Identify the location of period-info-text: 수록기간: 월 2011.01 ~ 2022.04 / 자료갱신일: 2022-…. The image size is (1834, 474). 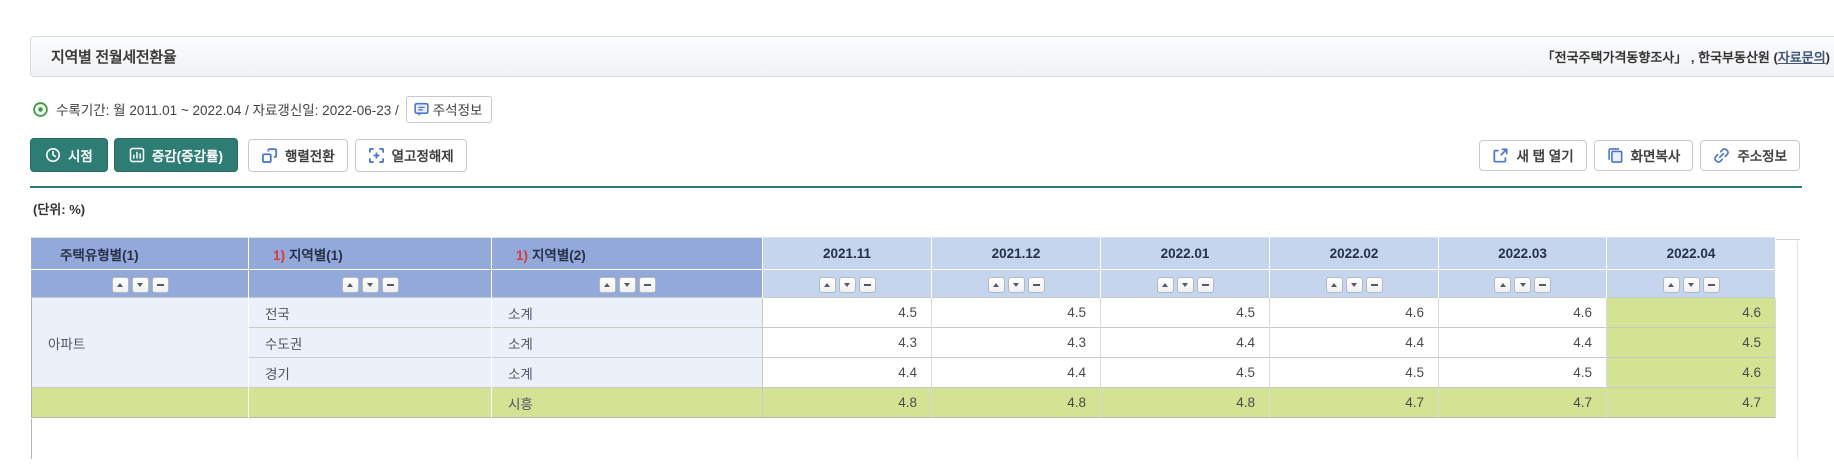
(227, 110).